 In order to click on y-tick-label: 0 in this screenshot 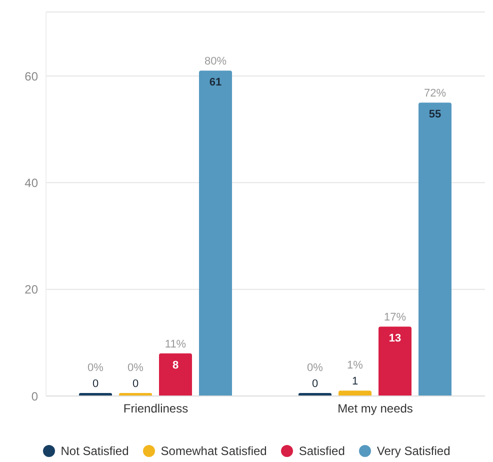, I will do `click(34, 396)`.